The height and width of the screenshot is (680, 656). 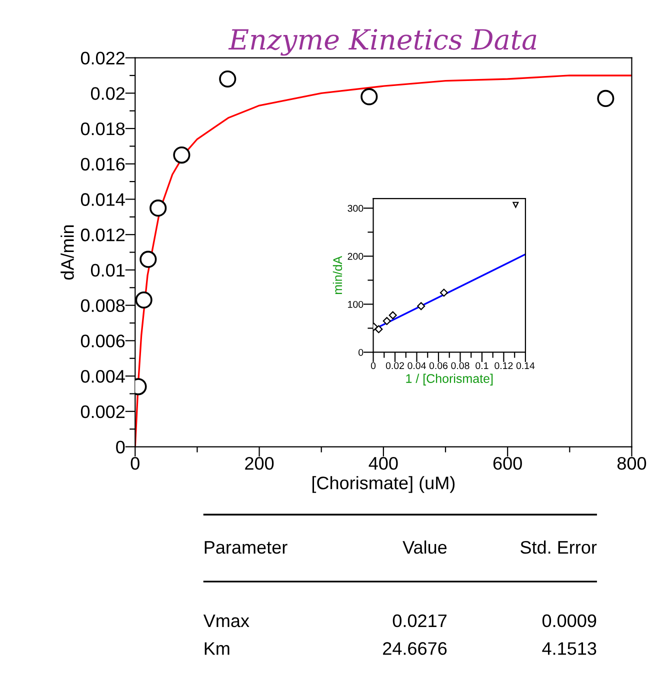 What do you see at coordinates (383, 484) in the screenshot?
I see `x-axis-title: [Chorismate] (uM)` at bounding box center [383, 484].